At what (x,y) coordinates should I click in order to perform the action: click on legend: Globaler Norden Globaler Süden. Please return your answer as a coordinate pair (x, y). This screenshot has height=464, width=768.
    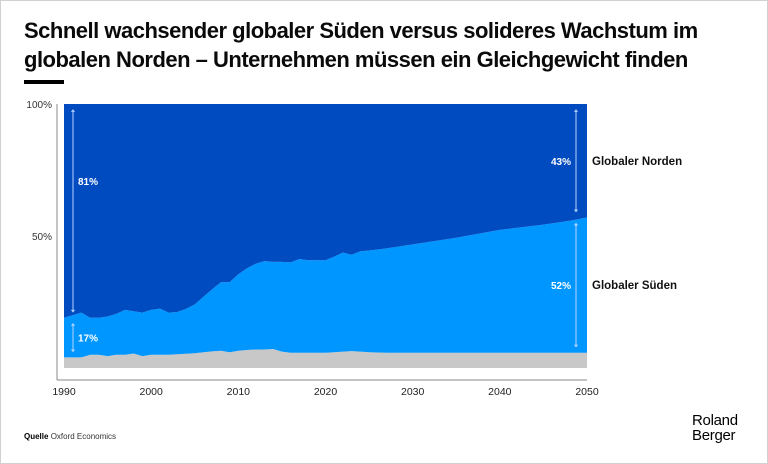
    Looking at the image, I should click on (637, 224).